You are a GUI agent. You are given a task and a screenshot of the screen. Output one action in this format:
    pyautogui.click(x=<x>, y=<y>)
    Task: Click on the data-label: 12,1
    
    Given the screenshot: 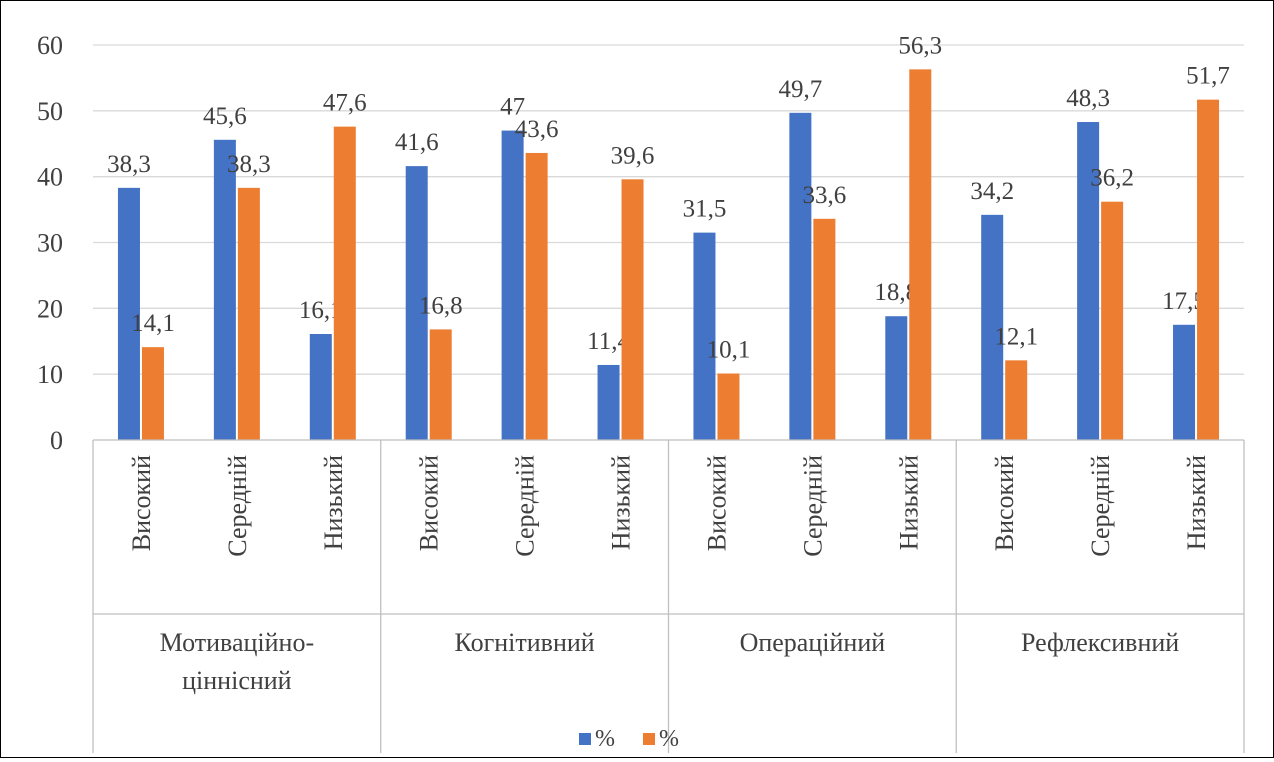 What is the action you would take?
    pyautogui.click(x=1016, y=336)
    